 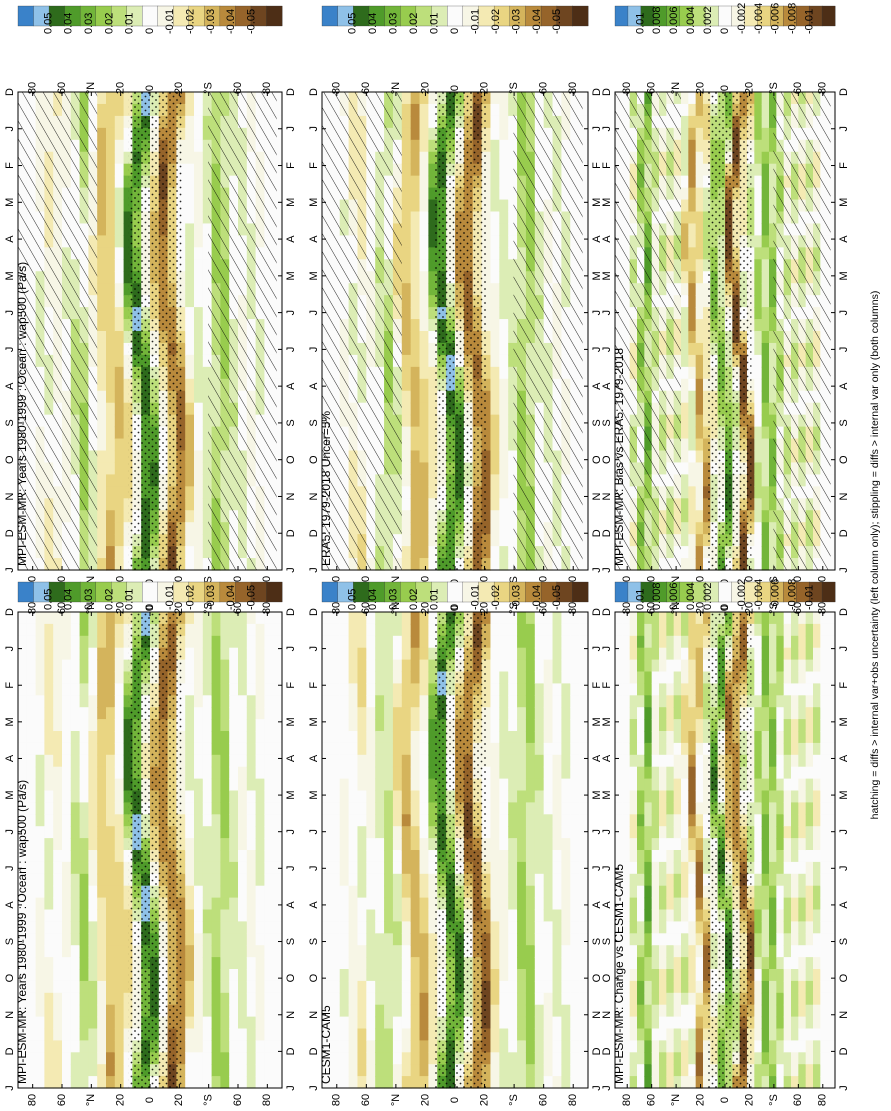 I want to click on lat-tick-label: 60, so click(x=366, y=88).